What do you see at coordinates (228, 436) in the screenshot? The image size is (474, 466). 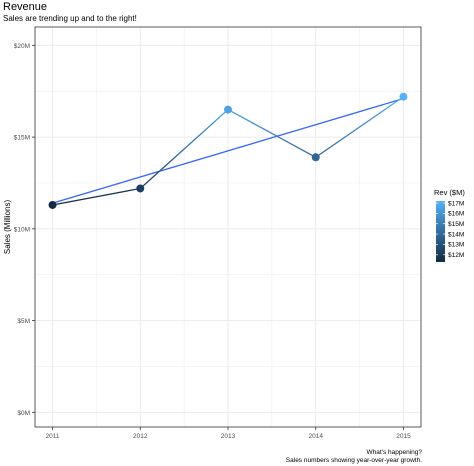 I see `x-tick-label: 2013` at bounding box center [228, 436].